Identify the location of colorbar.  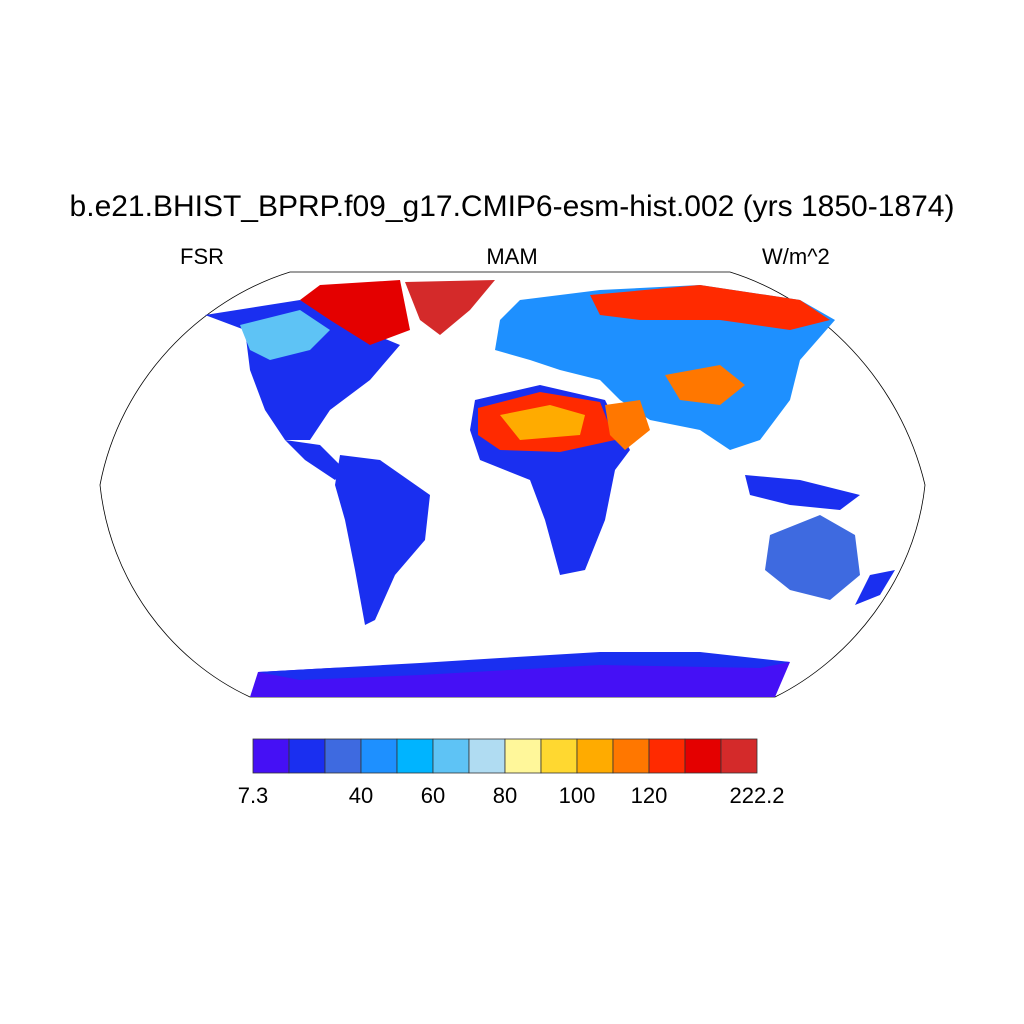
(505, 756).